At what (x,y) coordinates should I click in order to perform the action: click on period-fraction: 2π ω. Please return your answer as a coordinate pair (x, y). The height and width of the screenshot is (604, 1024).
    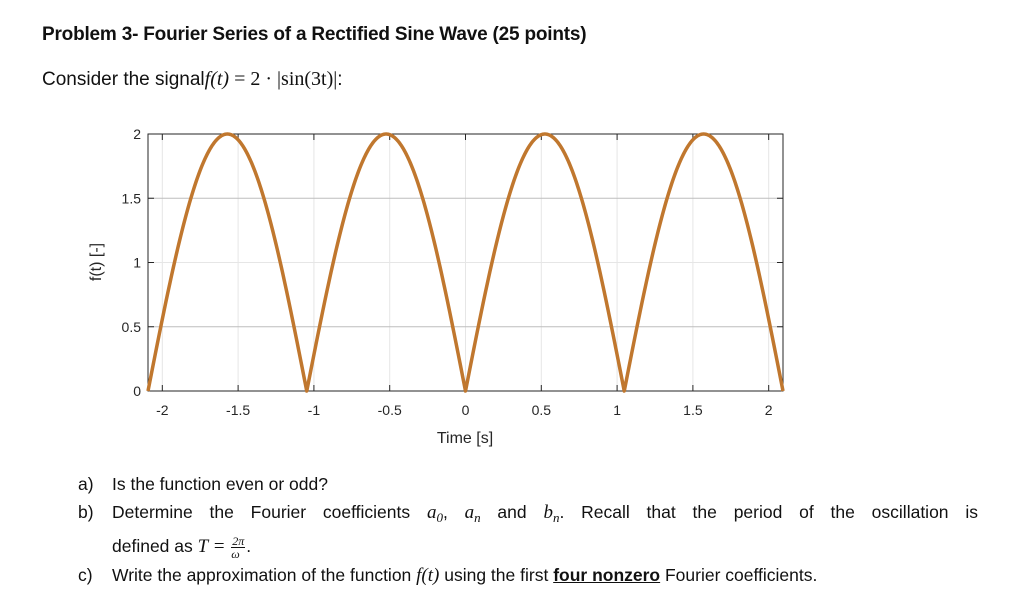
    Looking at the image, I should click on (238, 547).